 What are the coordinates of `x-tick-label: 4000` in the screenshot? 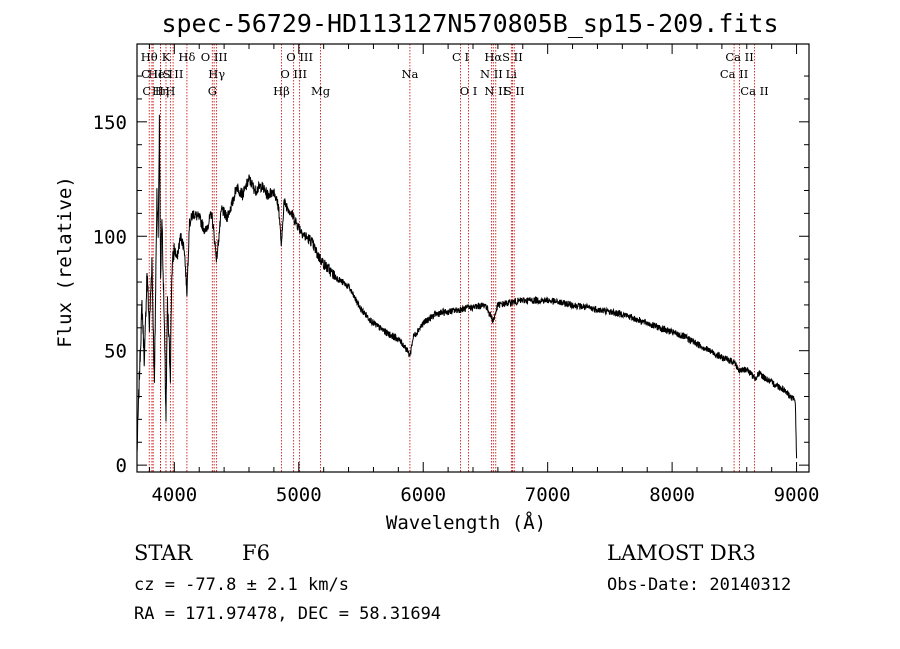 It's located at (174, 495).